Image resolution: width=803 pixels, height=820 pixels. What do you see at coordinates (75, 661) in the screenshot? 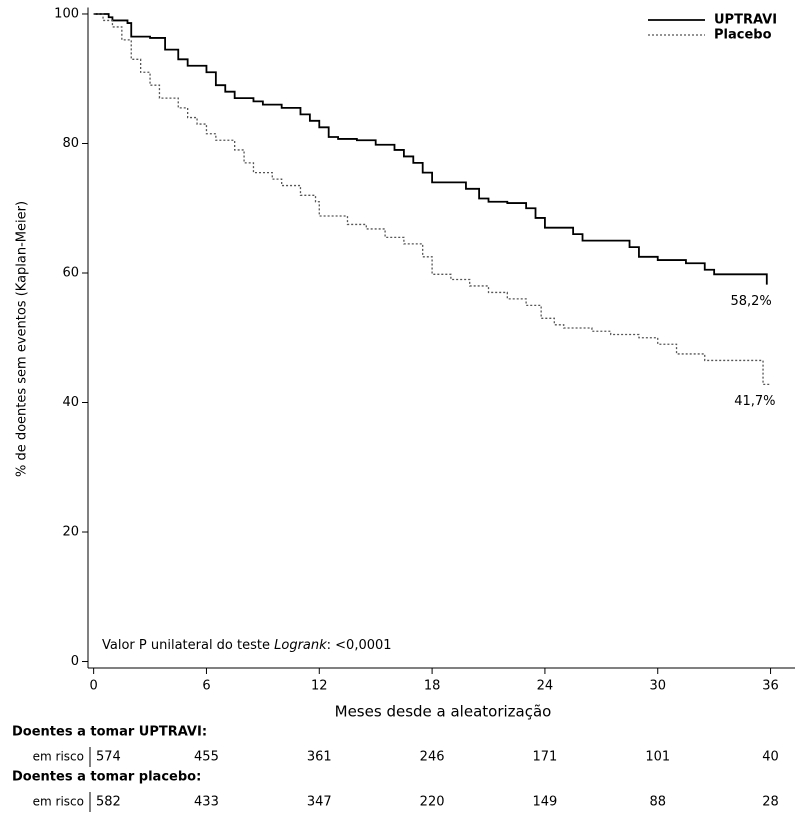
I see `y-tick-label: 0` at bounding box center [75, 661].